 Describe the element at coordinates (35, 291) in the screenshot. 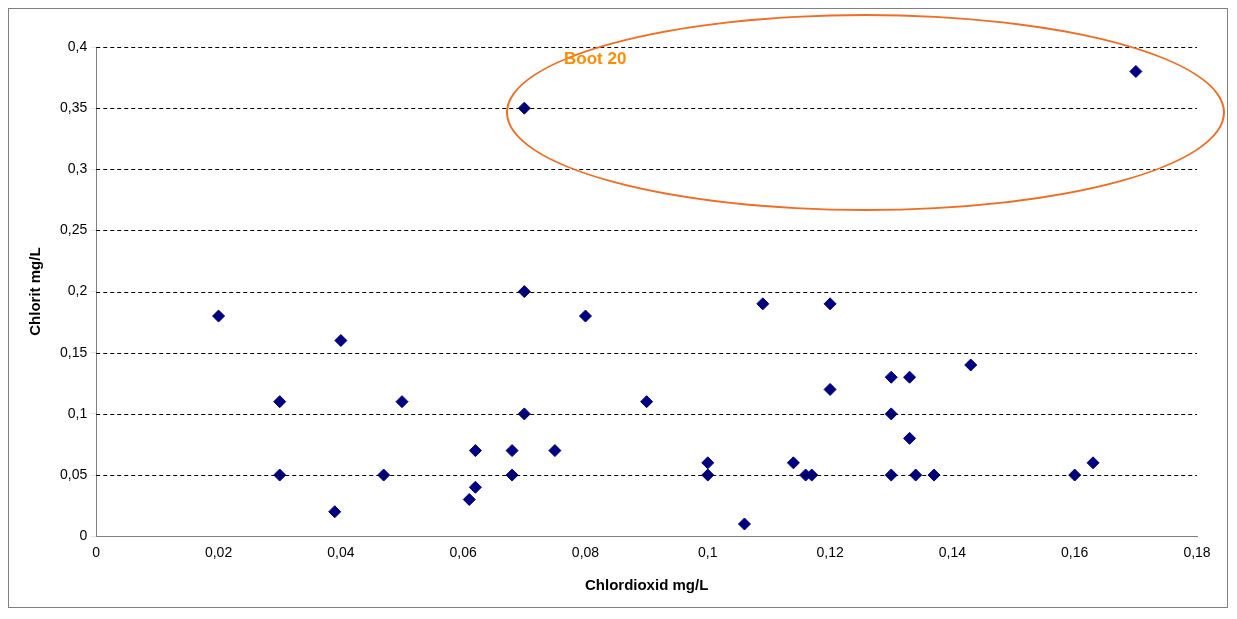

I see `y-axis-title: Chlorit mg/L` at that location.